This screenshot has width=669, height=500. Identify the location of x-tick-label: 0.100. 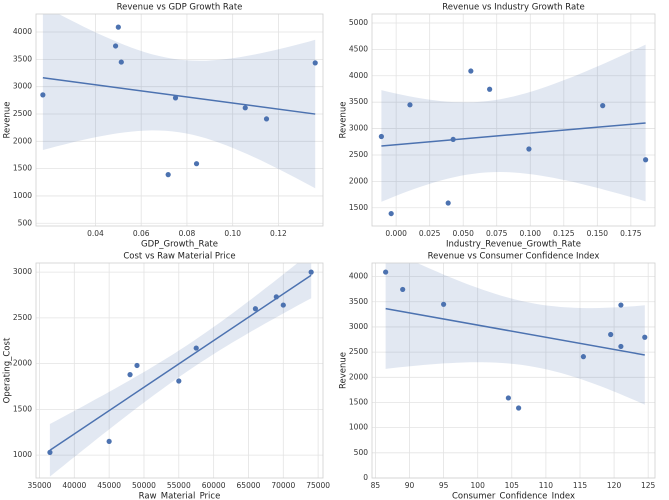
(531, 233).